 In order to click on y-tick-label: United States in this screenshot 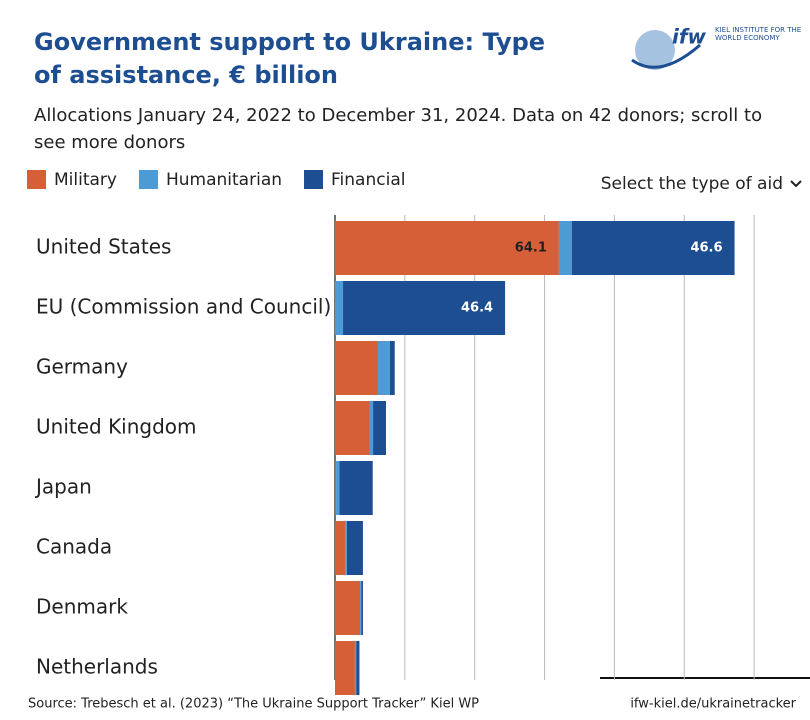, I will do `click(103, 247)`.